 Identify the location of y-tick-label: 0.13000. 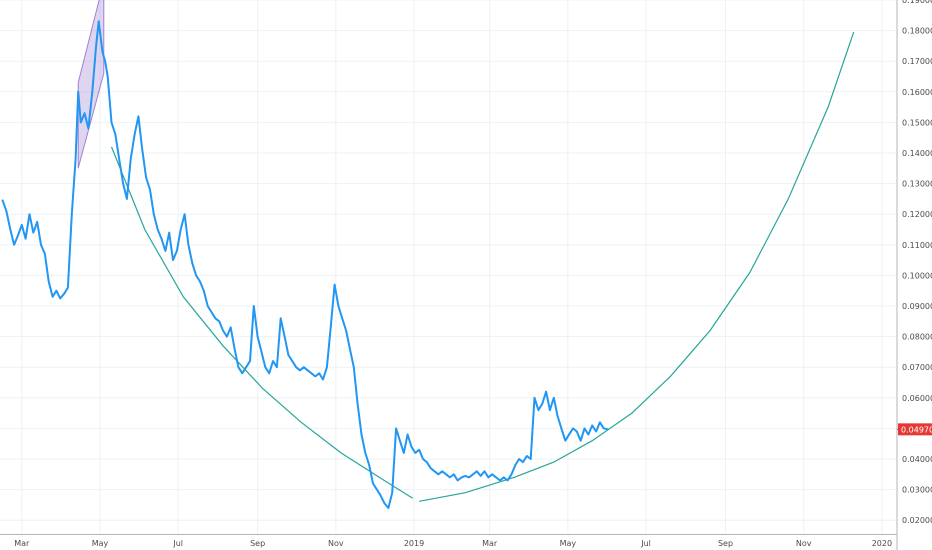
(917, 184).